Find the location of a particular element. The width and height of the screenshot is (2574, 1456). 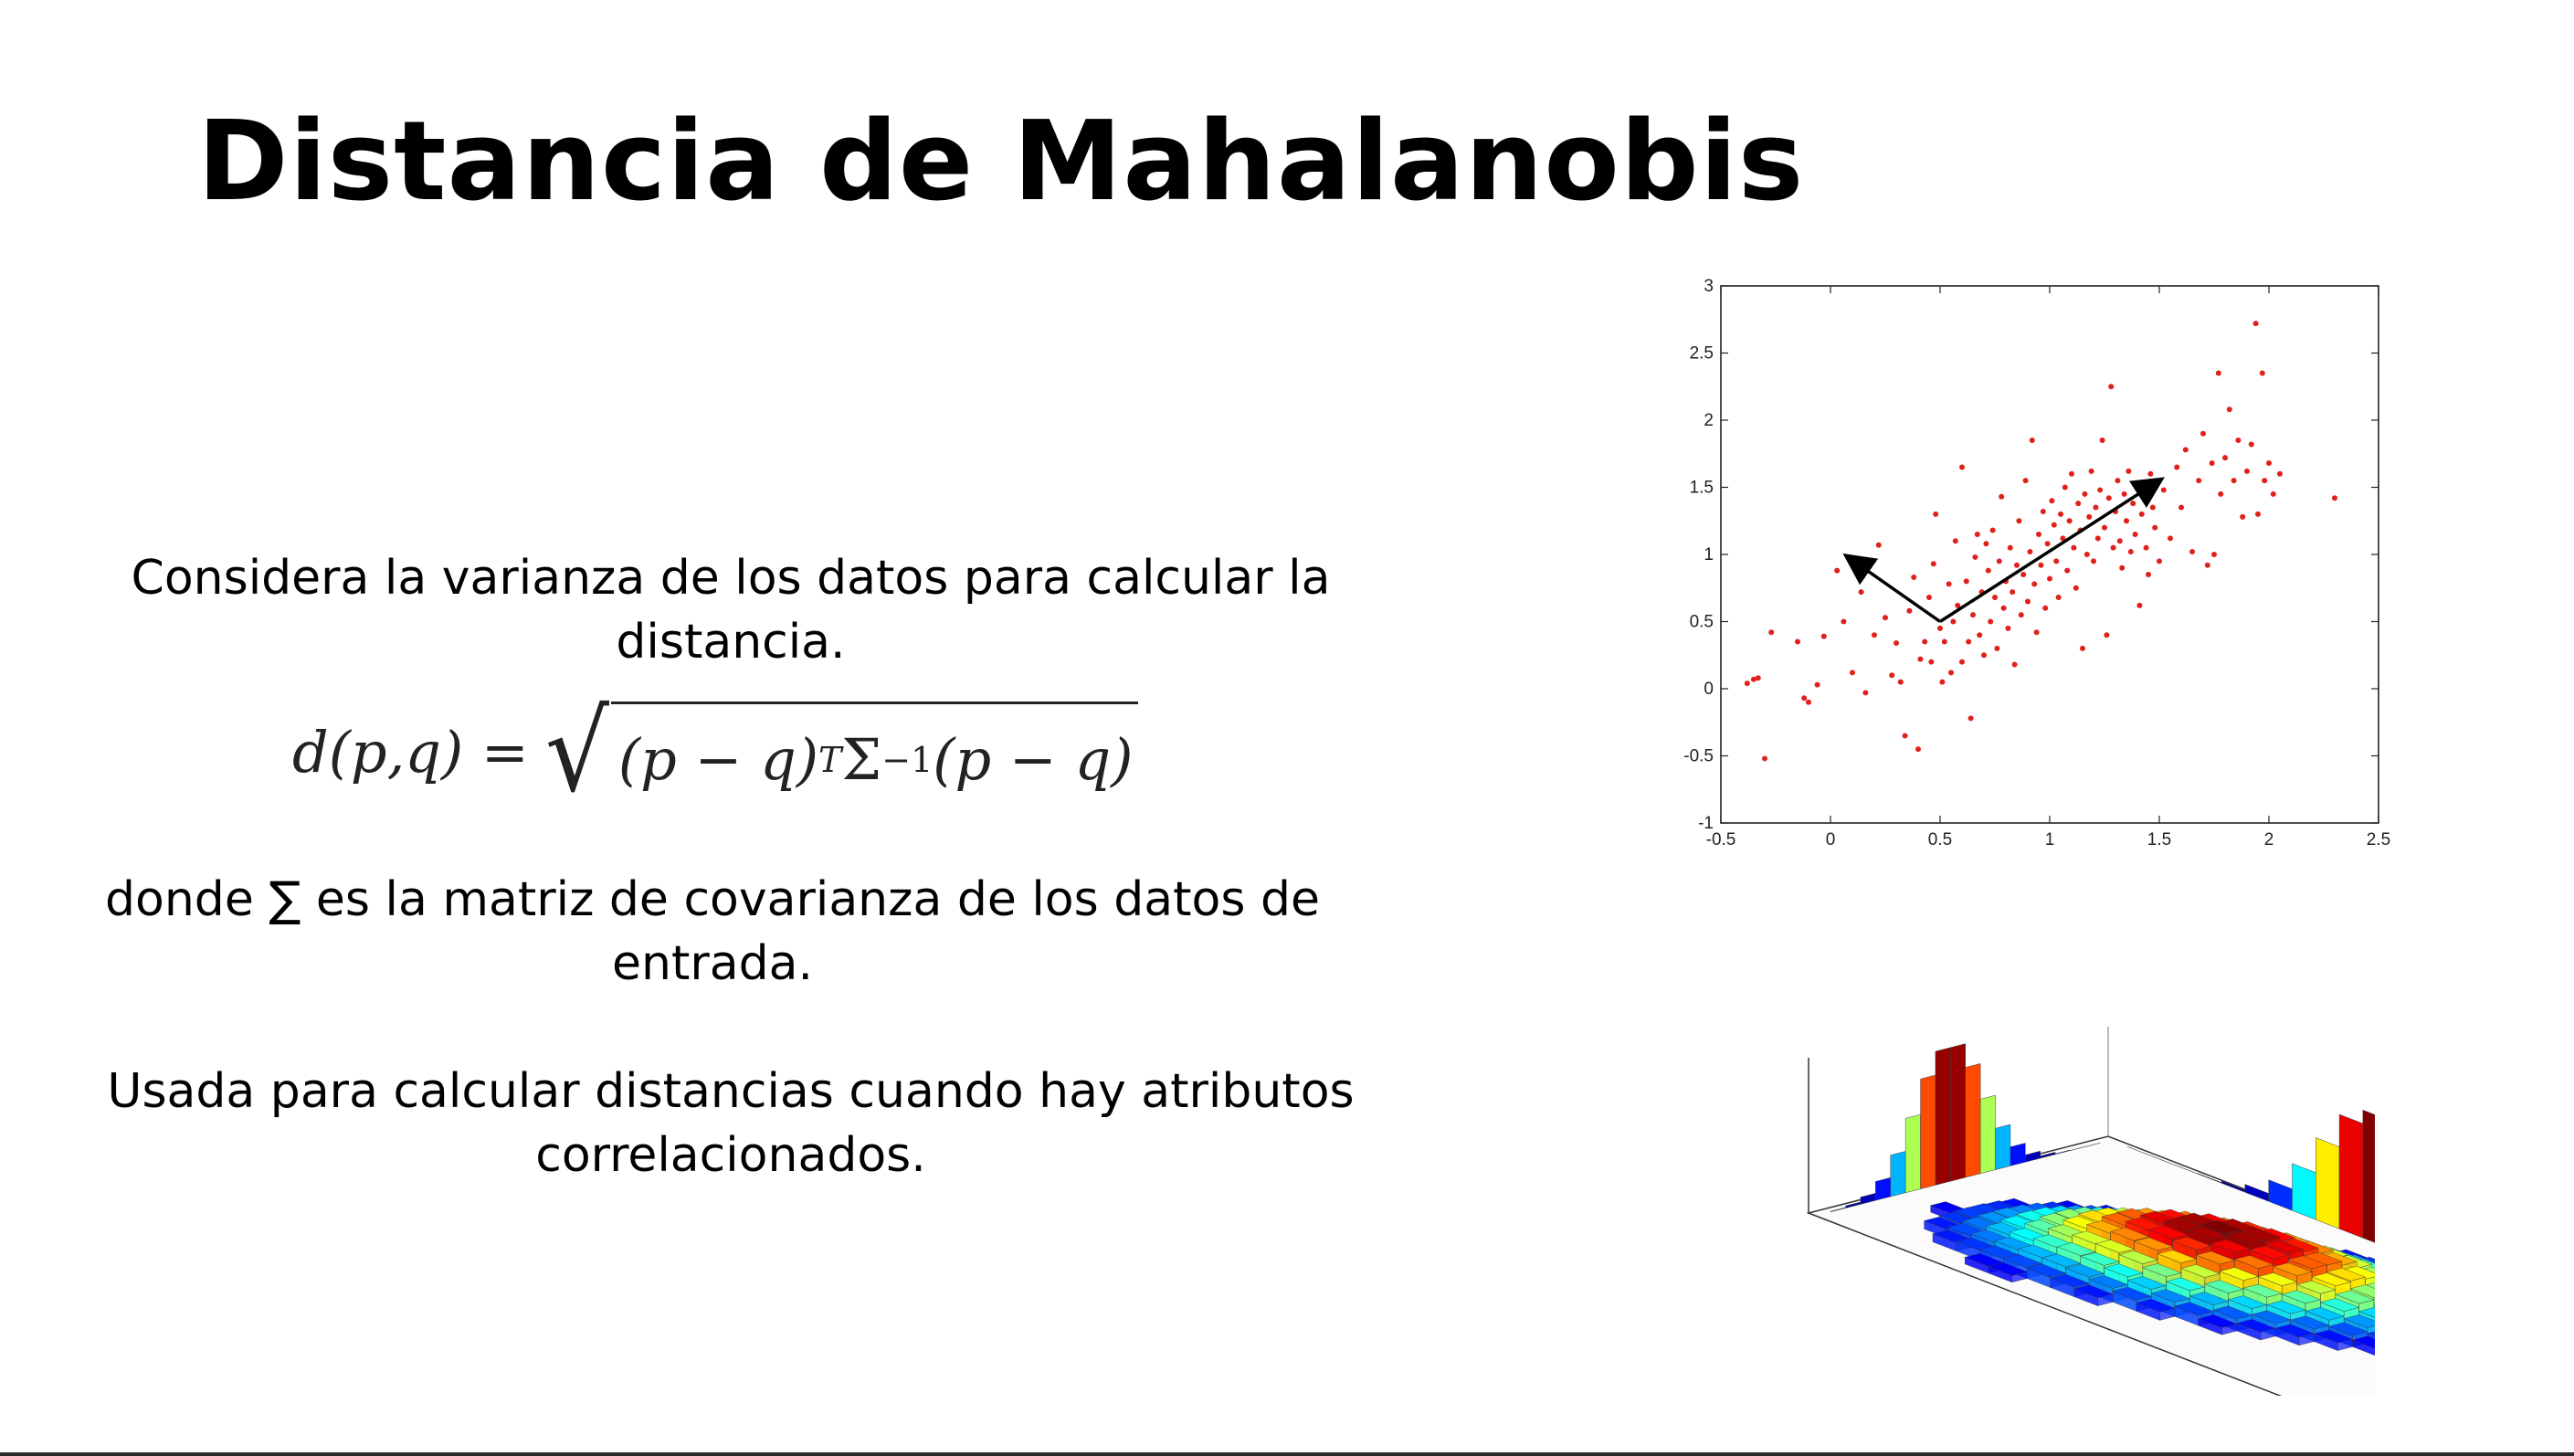

x-tick-label: 0 is located at coordinates (1831, 839).